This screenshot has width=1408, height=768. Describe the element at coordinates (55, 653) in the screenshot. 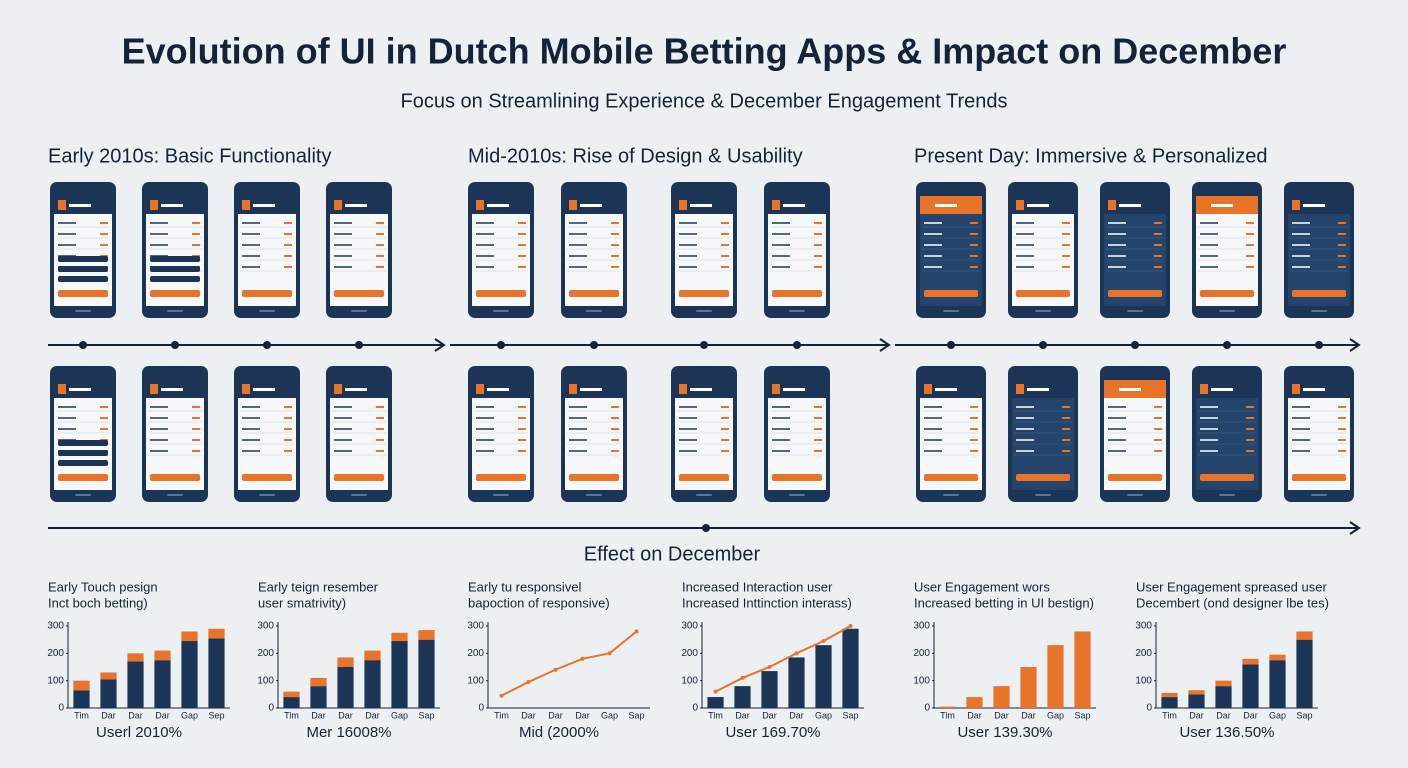

I see `y-tick-label: 200` at that location.